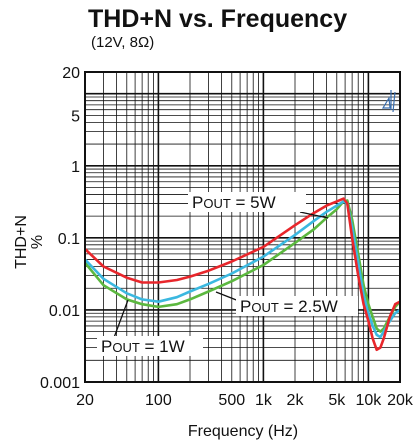 The width and height of the screenshot is (417, 445). I want to click on y-tick-label: 1, so click(75, 167).